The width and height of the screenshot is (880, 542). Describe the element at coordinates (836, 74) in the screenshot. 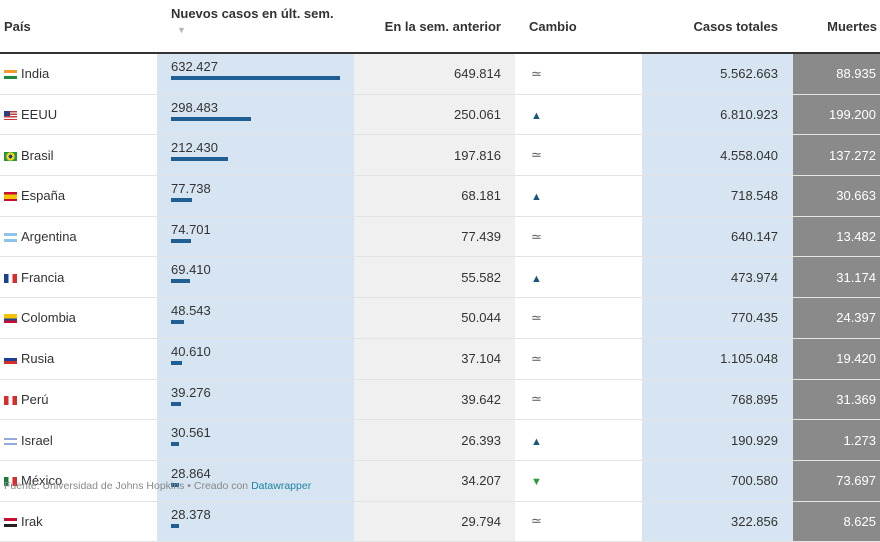

I see `deaths-cell: 88.935` at that location.